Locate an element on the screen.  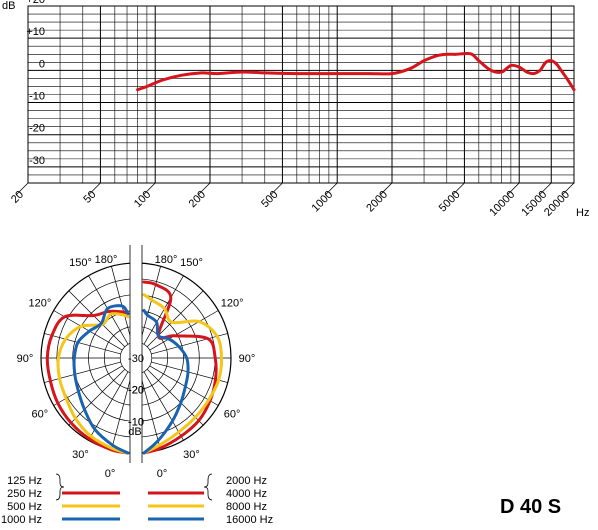
frequency-curve is located at coordinates (356, 72).